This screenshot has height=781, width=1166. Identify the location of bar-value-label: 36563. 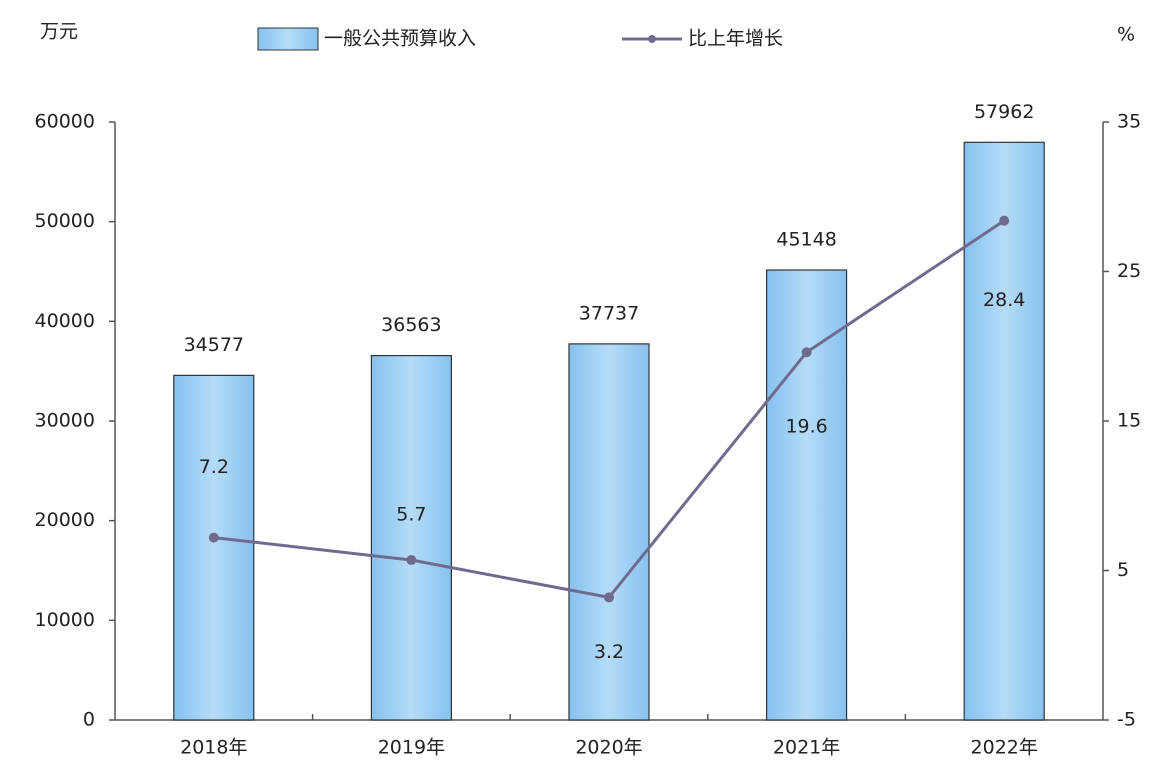
(411, 325).